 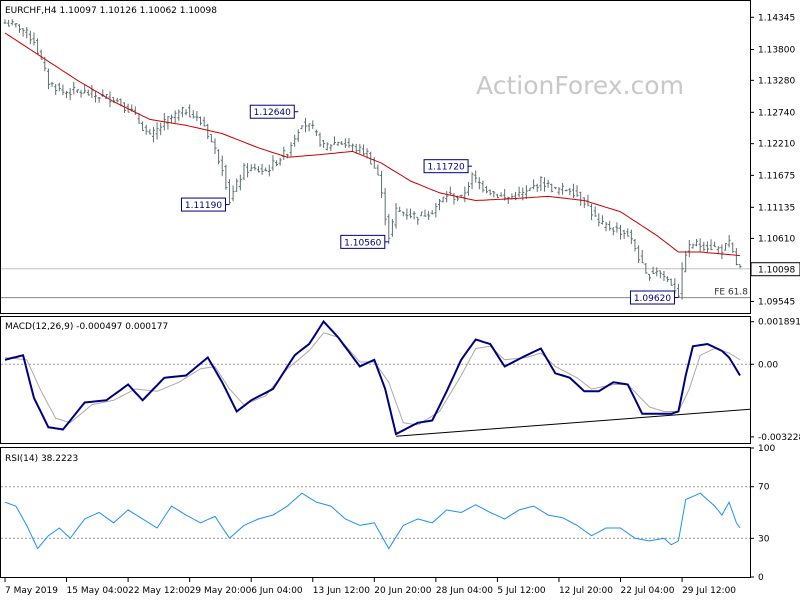 What do you see at coordinates (776, 239) in the screenshot?
I see `y-tick-label: 1.10610` at bounding box center [776, 239].